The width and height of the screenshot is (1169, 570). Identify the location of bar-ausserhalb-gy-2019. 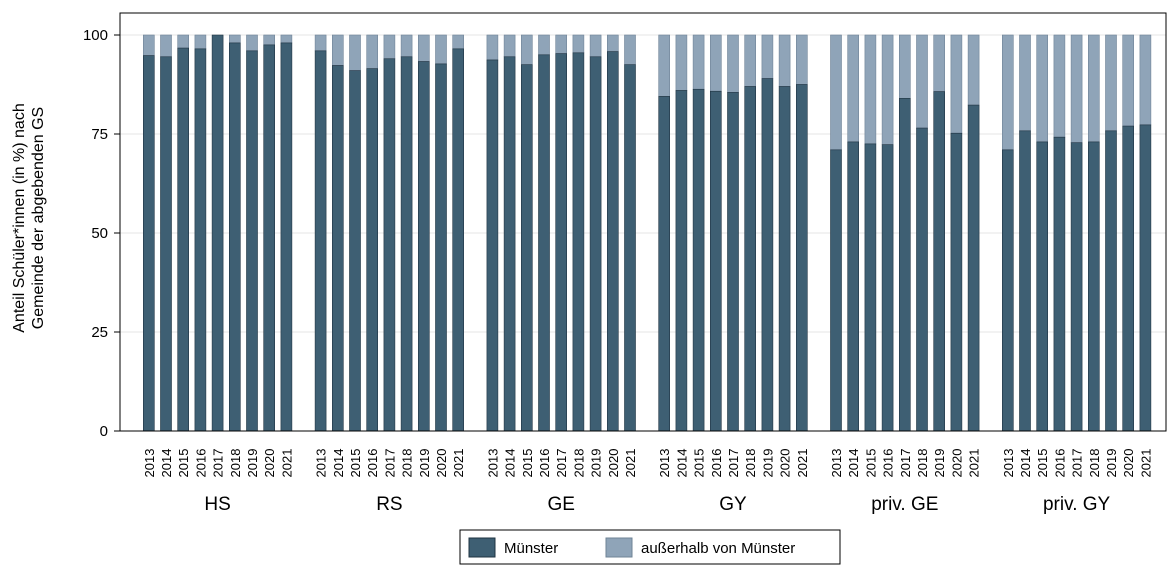
(767, 56).